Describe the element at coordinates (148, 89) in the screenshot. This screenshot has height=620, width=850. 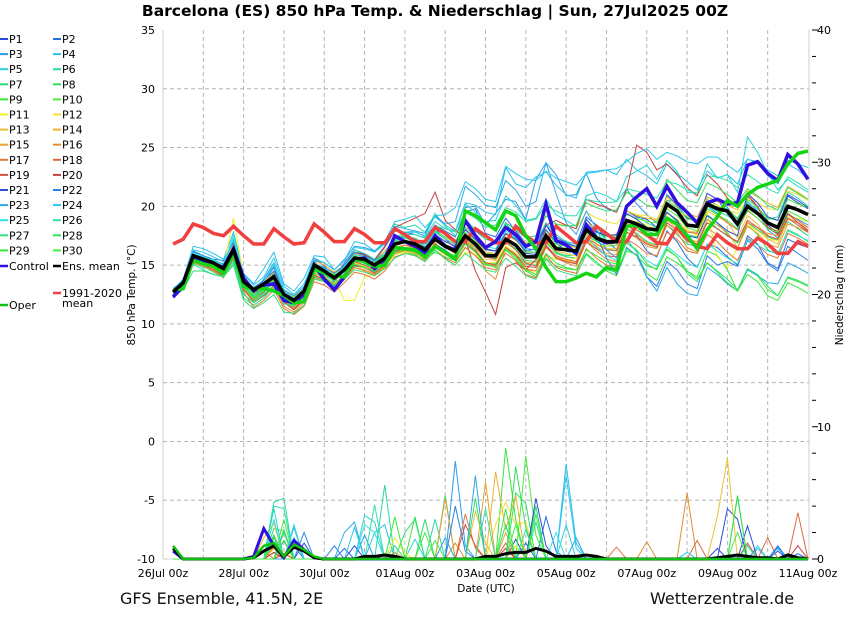
I see `y-tick-label: 30` at that location.